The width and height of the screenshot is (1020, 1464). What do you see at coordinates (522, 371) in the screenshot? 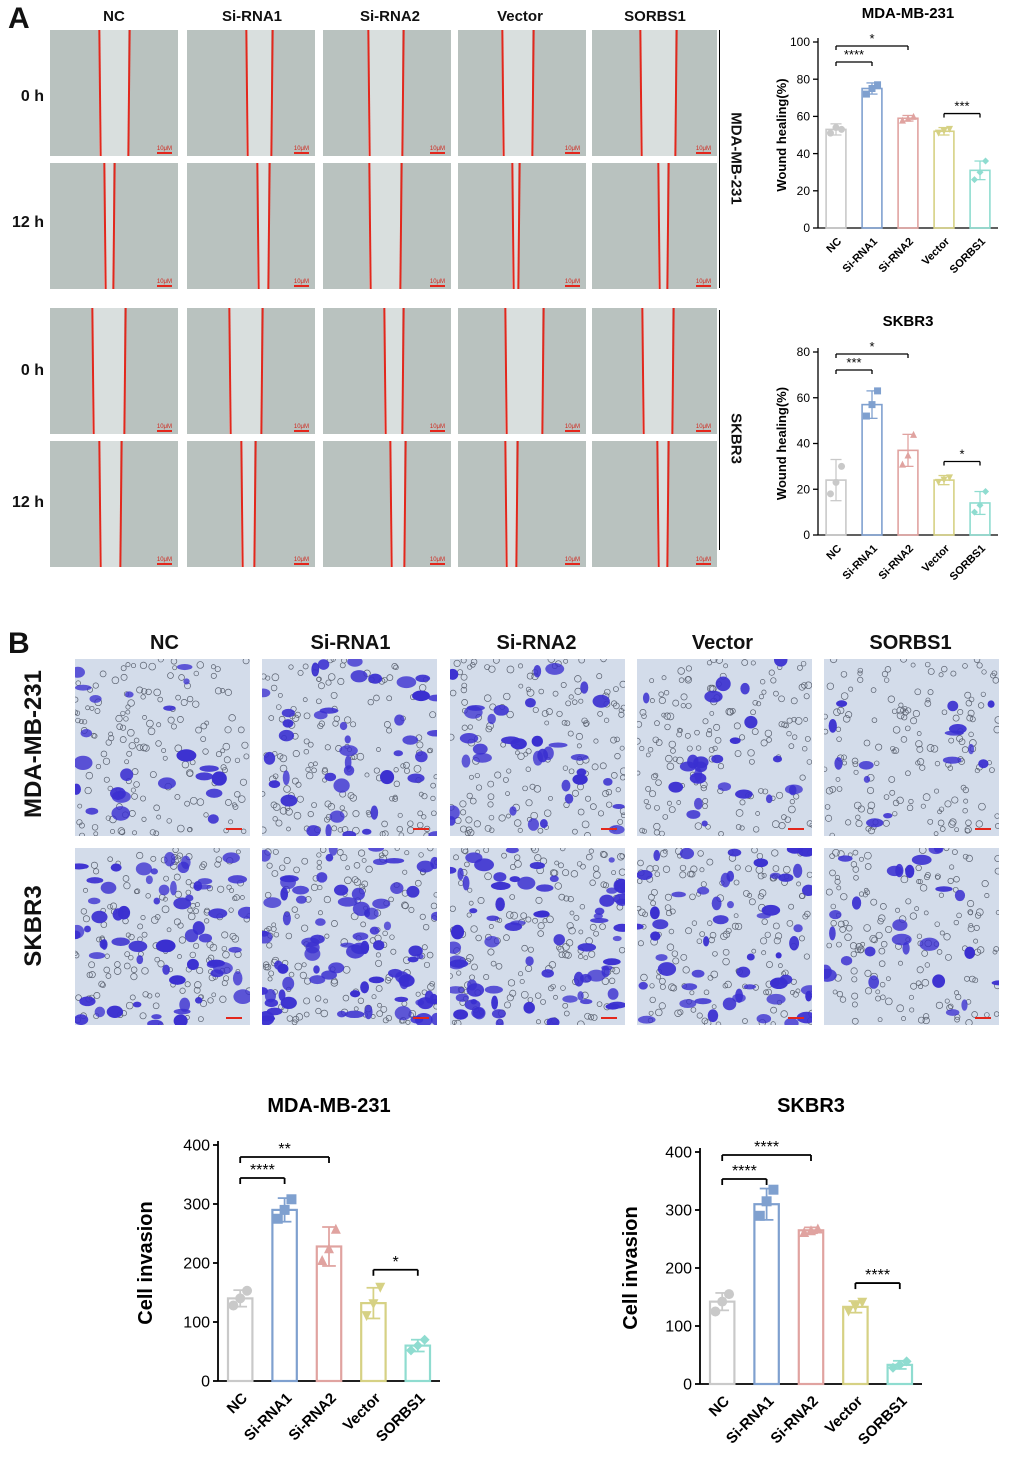
I see `wound-image-r3-c4: 10μM` at bounding box center [522, 371].